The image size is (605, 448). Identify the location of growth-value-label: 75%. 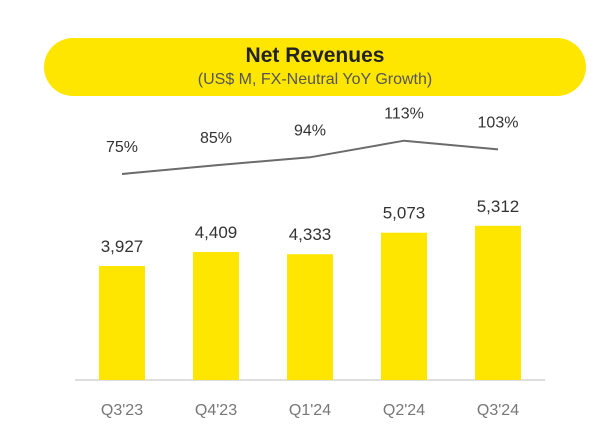
(122, 147).